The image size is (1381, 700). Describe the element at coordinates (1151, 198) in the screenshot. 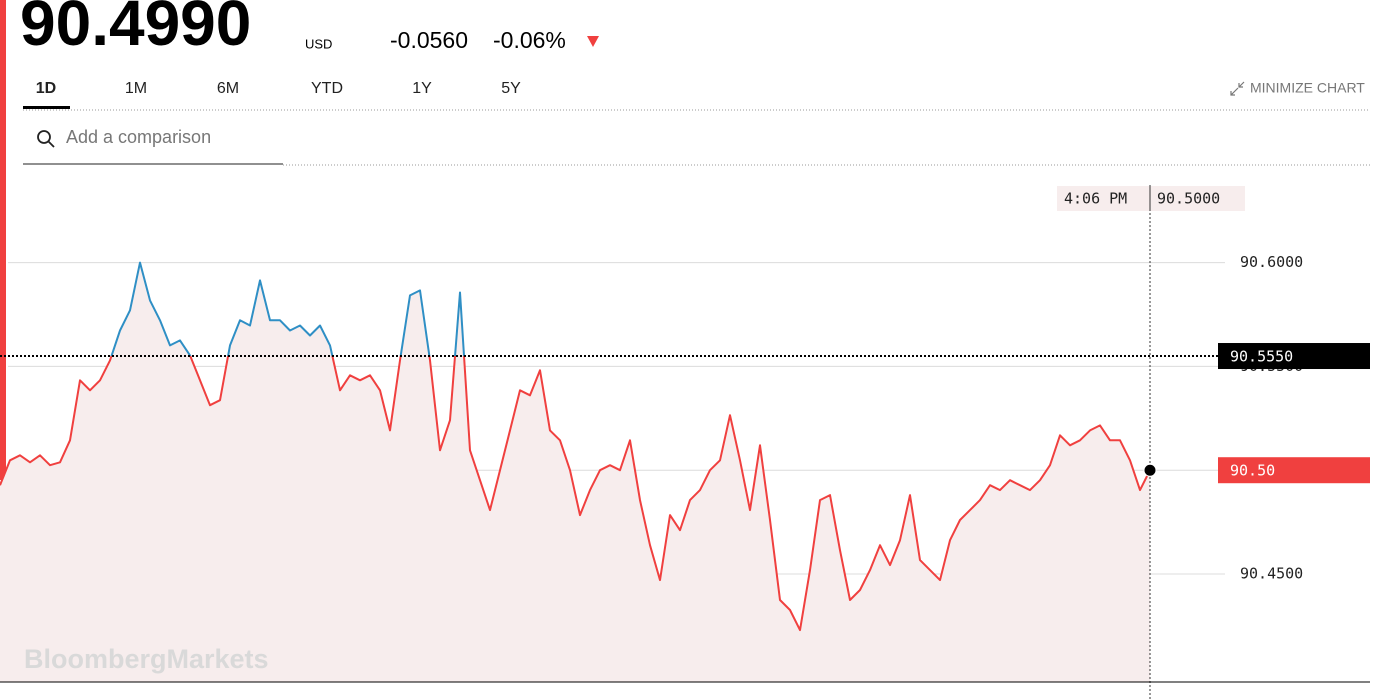

I see `hover-box` at that location.